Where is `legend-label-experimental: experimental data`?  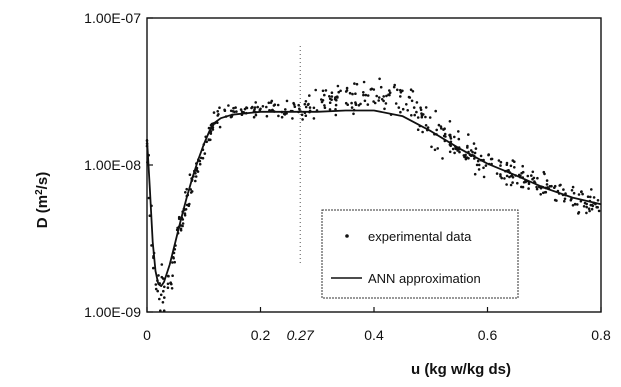
legend-label-experimental: experimental data is located at coordinates (420, 236).